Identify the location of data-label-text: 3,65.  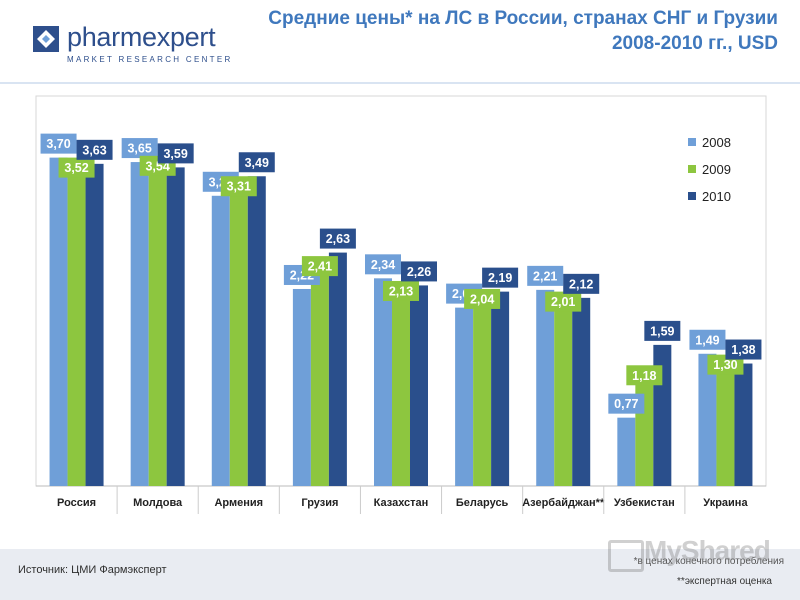
(139, 149).